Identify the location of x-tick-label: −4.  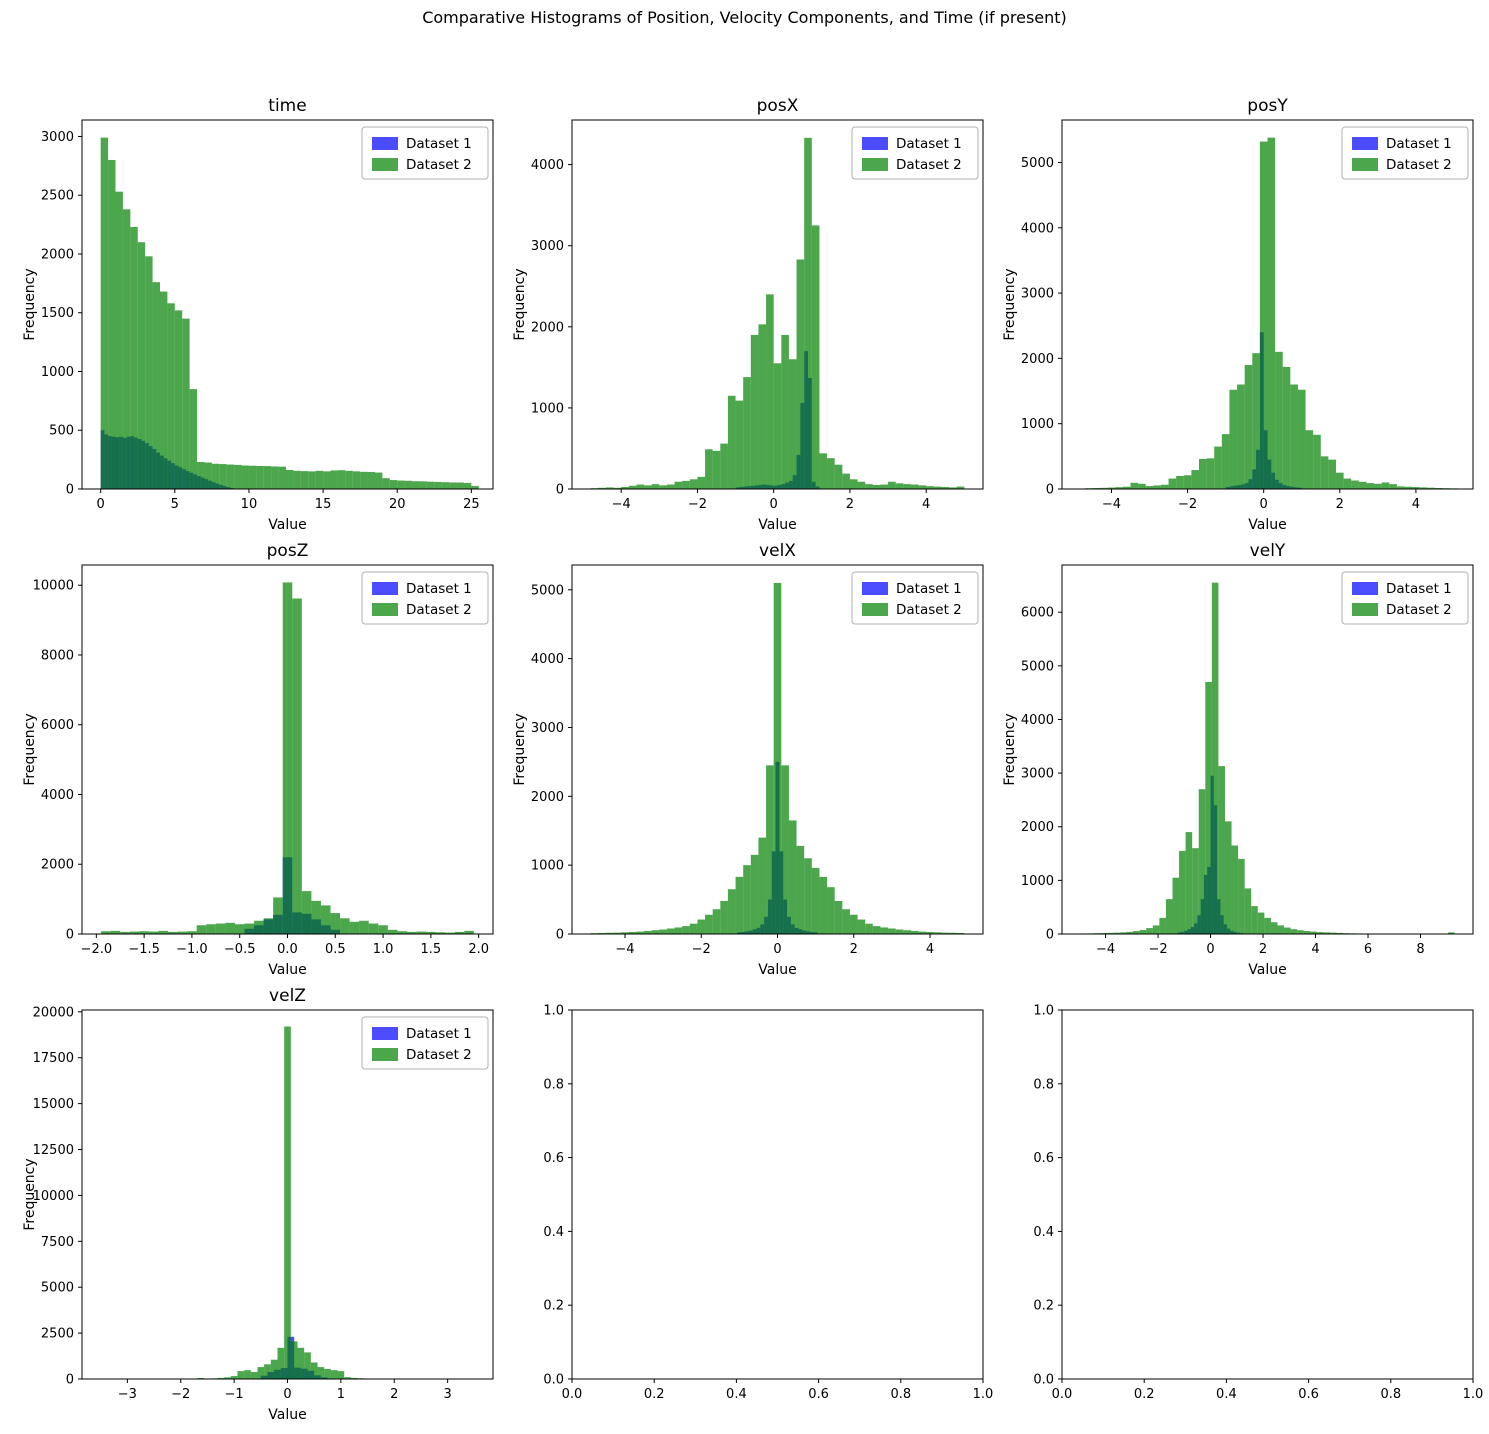
(1105, 949).